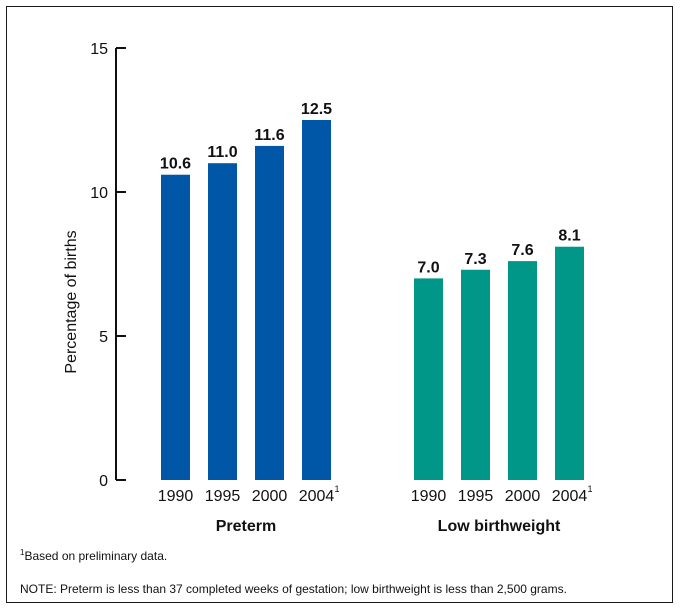  Describe the element at coordinates (222, 152) in the screenshot. I see `bar-value-label: 11.0` at that location.